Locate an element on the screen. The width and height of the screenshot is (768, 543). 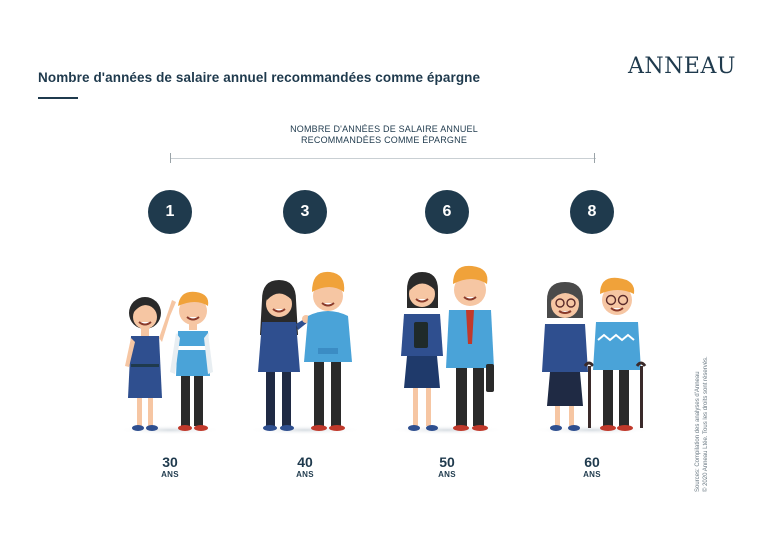
age-label-30: 30 ANS is located at coordinates (170, 467).